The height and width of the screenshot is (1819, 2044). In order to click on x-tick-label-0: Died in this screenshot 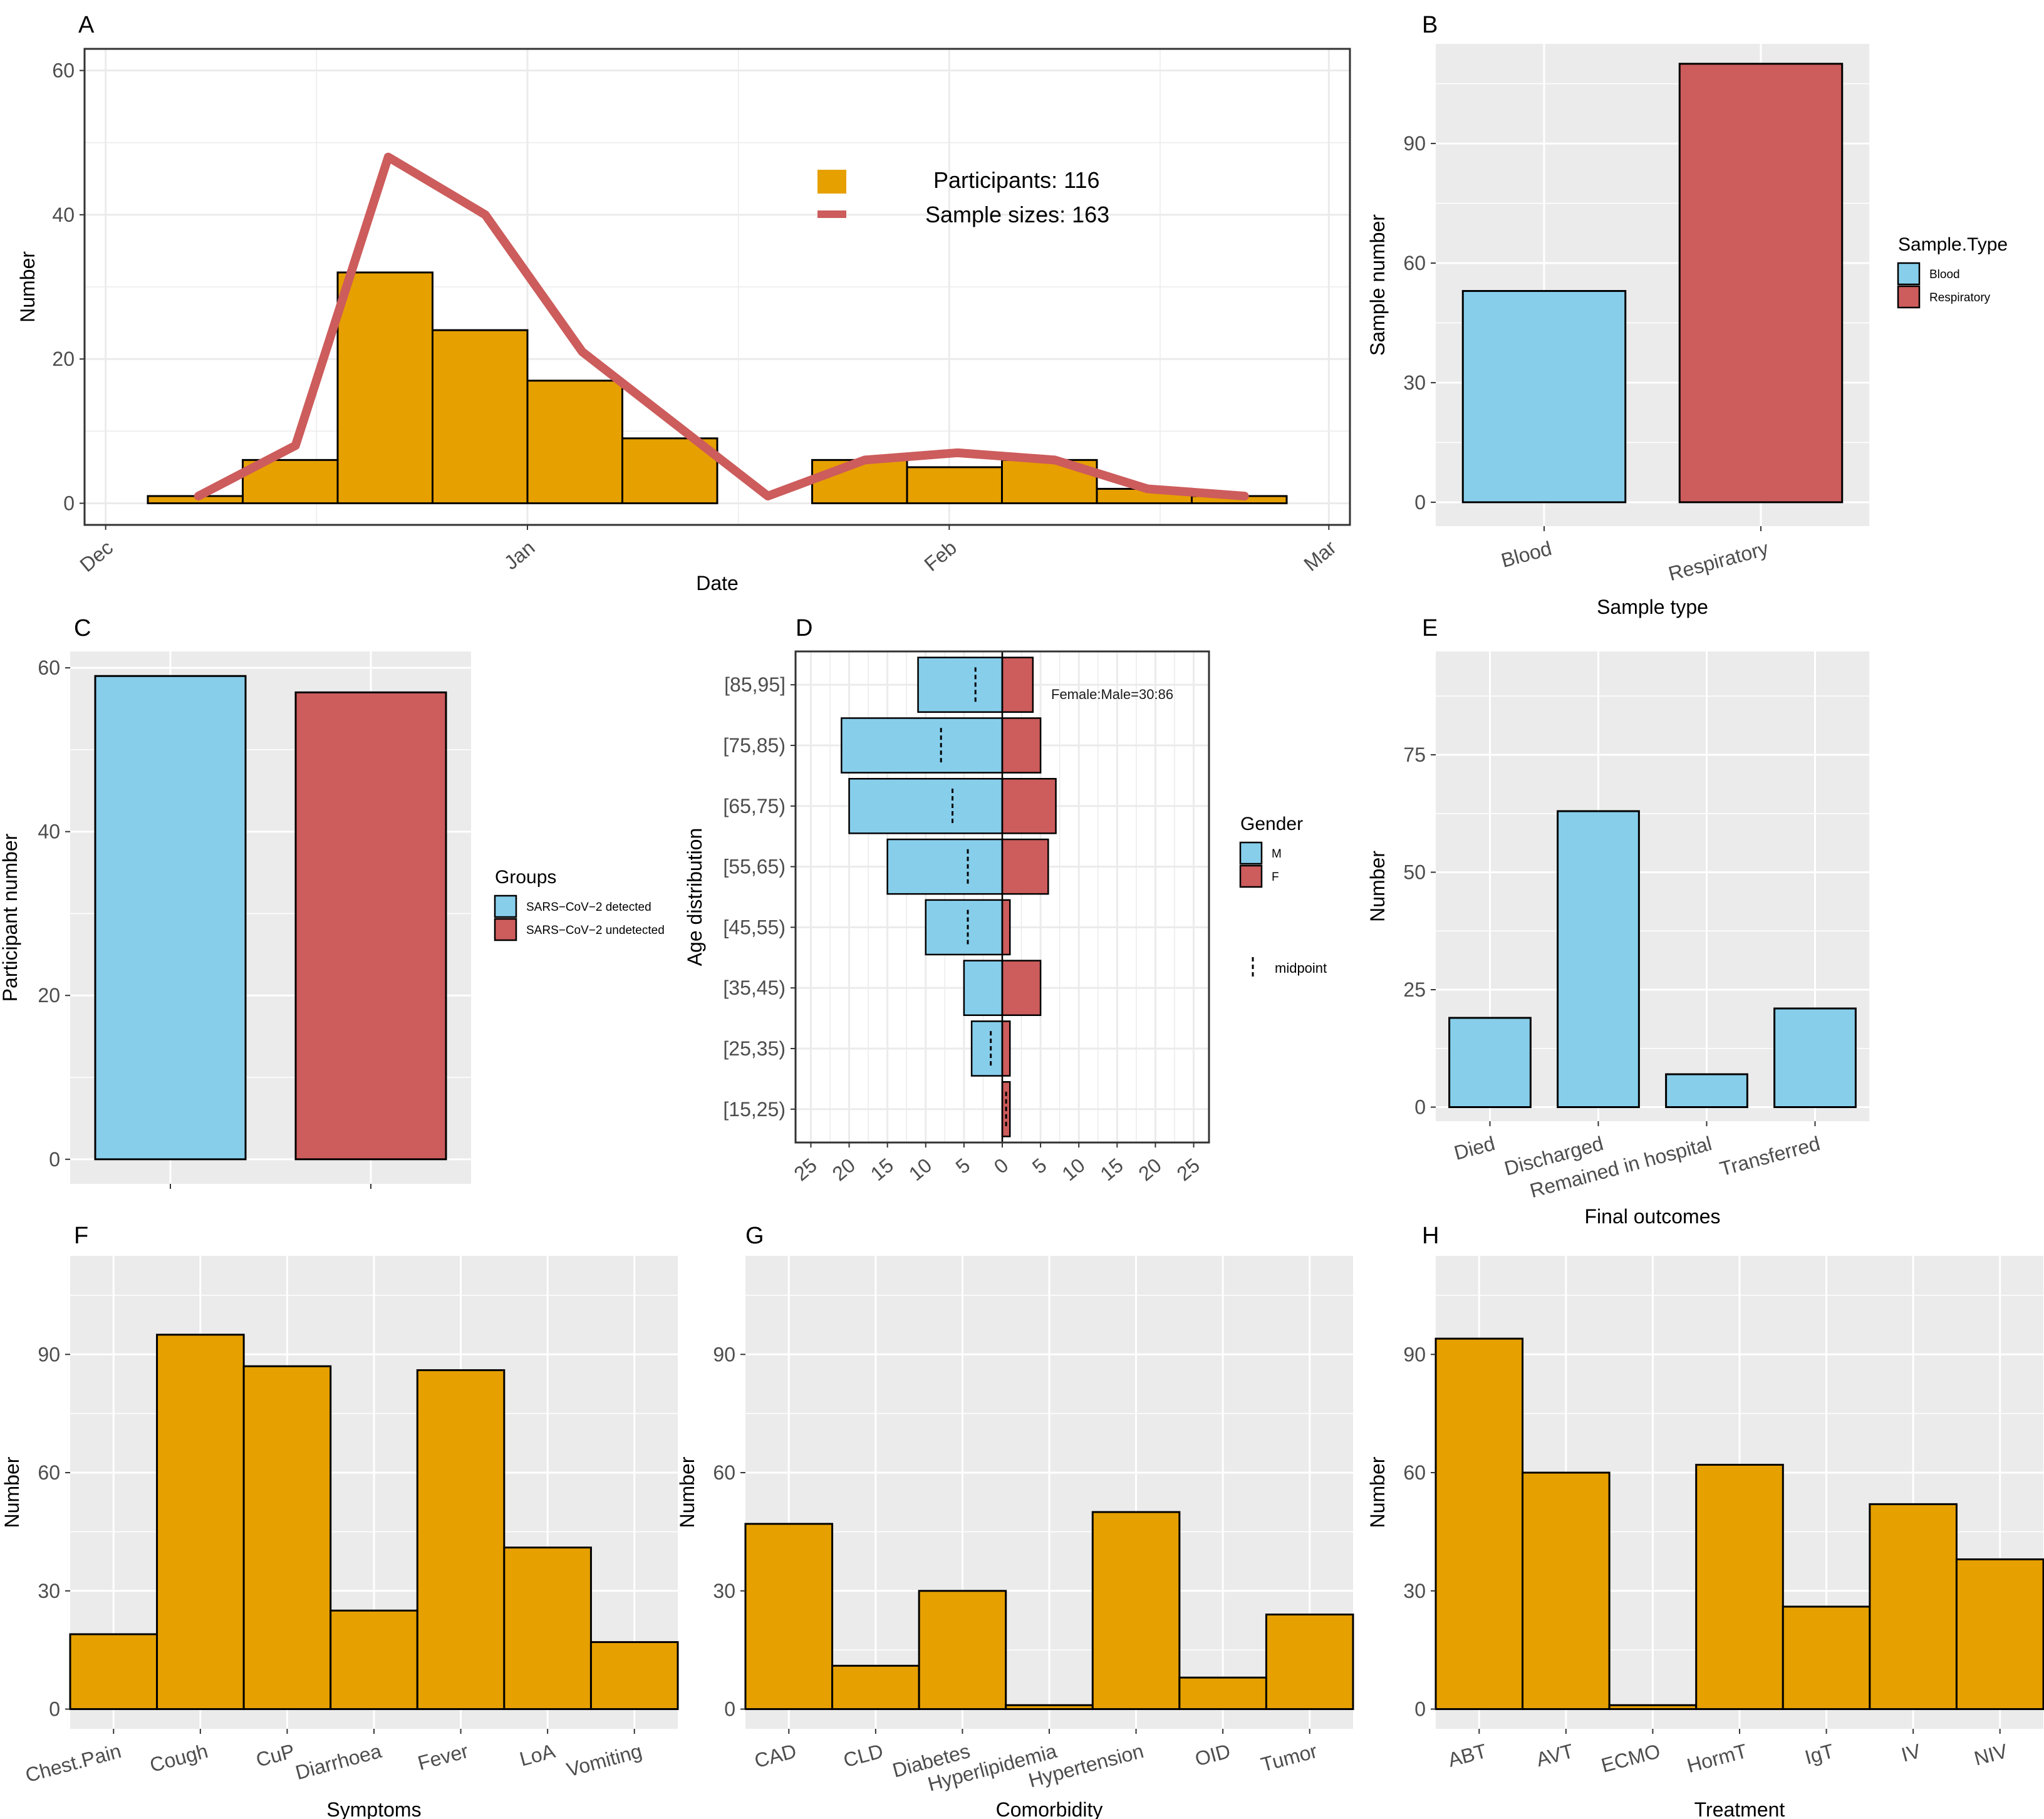, I will do `click(1474, 1148)`.